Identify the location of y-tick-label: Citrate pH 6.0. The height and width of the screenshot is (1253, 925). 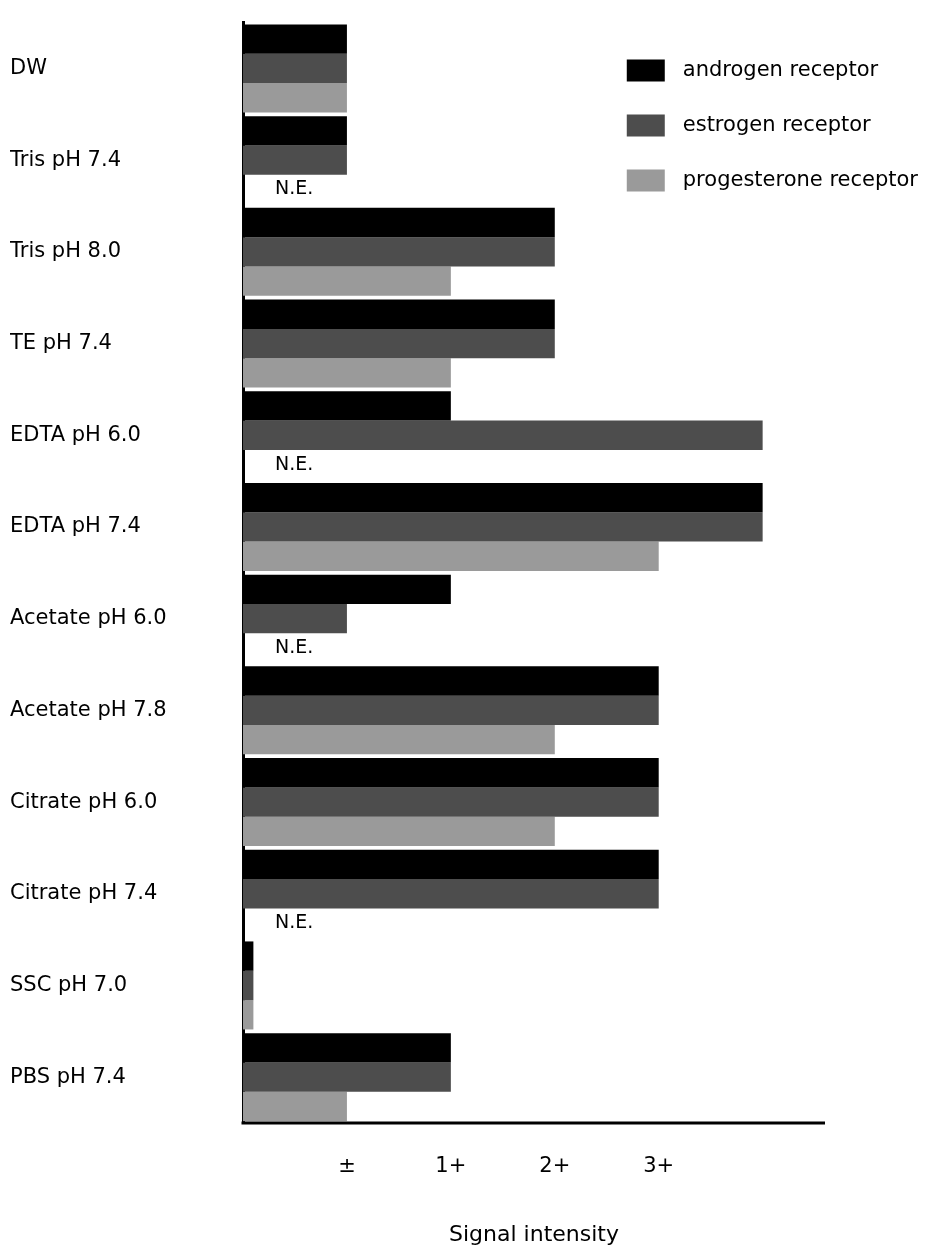
(84, 800).